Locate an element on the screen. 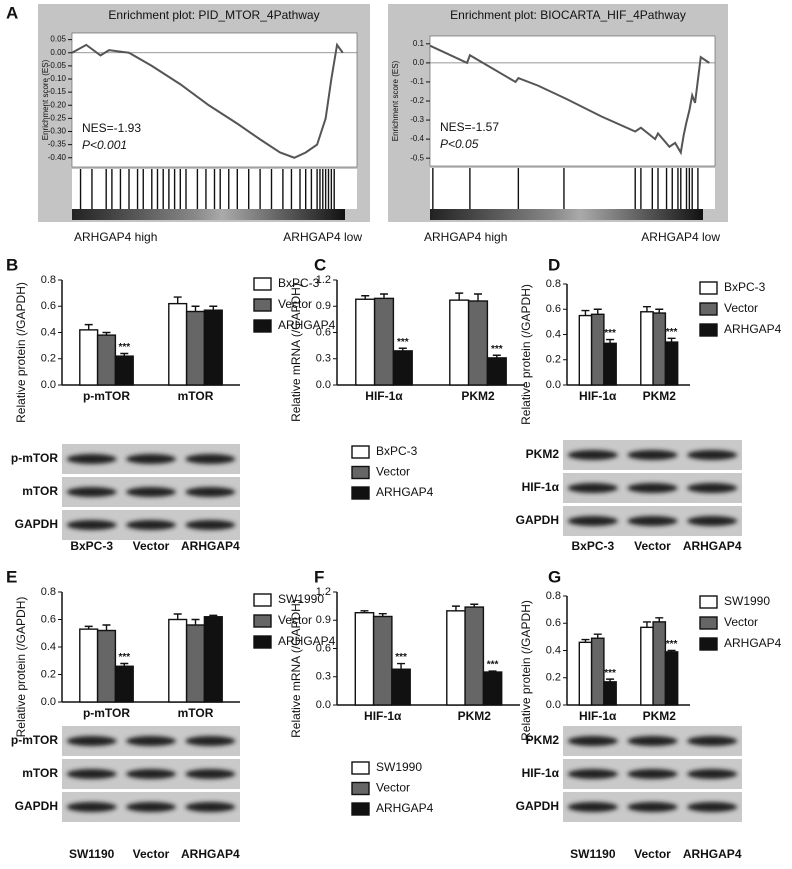 The image size is (792, 869). y-tick-label: 0.6 is located at coordinates (323, 332).